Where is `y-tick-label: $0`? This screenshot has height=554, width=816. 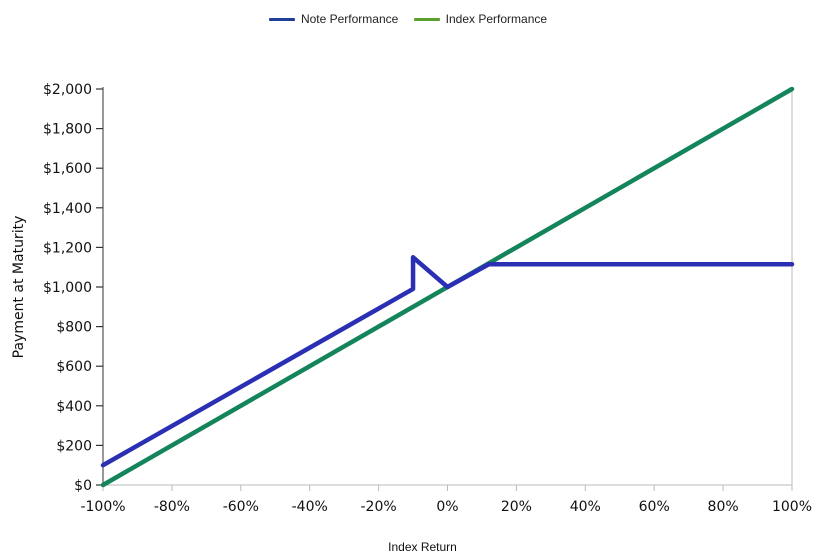 y-tick-label: $0 is located at coordinates (83, 486).